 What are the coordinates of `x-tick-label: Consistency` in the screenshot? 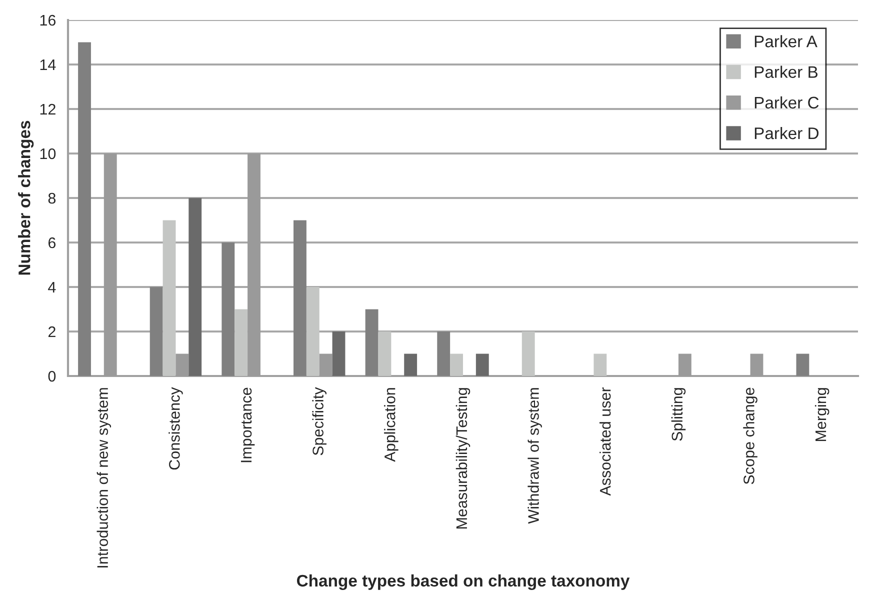 It's located at (175, 428).